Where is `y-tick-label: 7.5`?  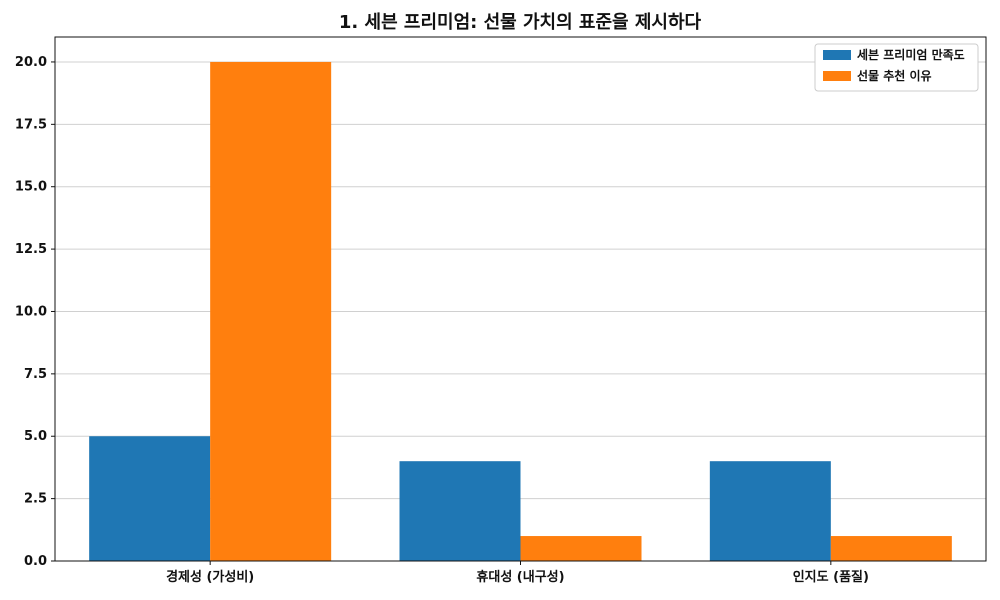
y-tick-label: 7.5 is located at coordinates (35, 374).